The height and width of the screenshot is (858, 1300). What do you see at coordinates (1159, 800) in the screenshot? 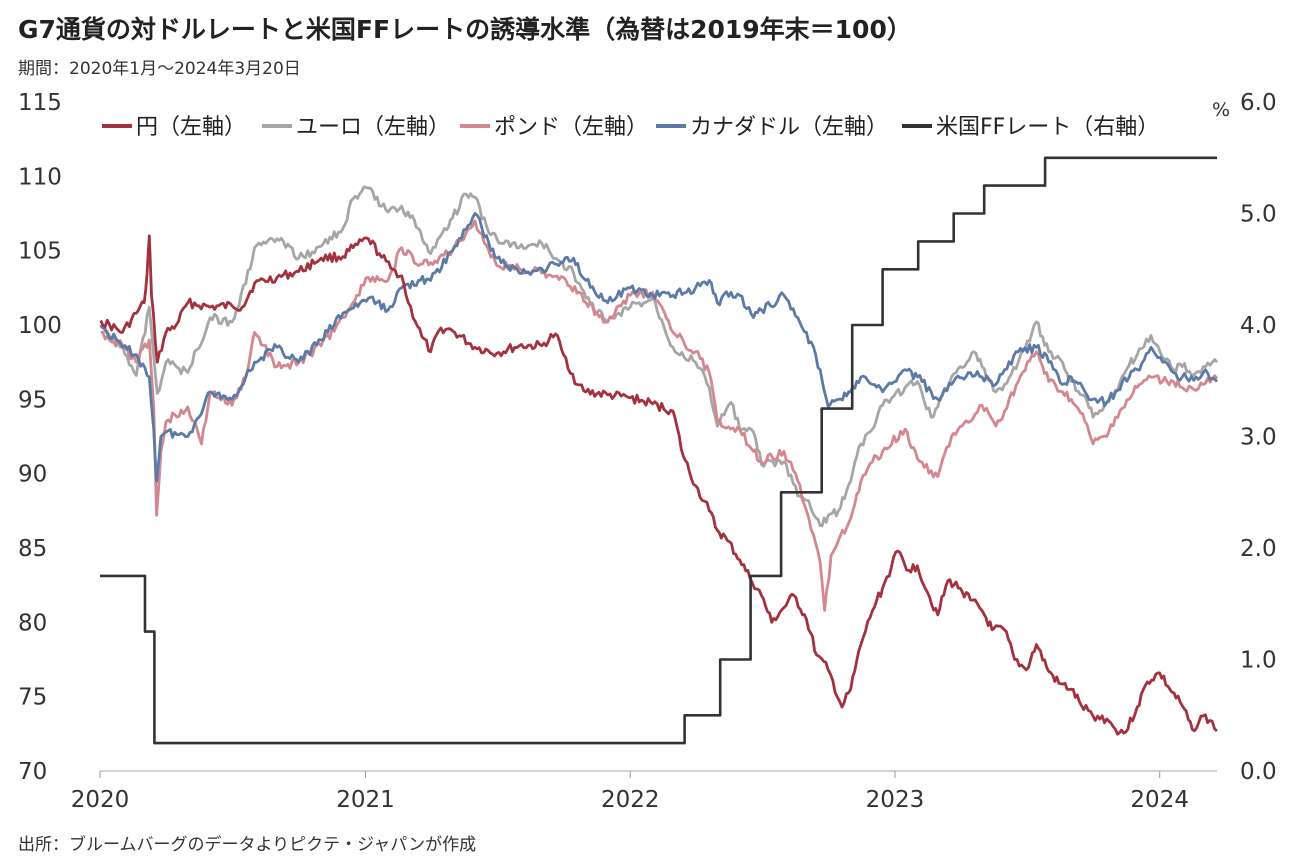
I see `x-tick-label: 2024` at bounding box center [1159, 800].